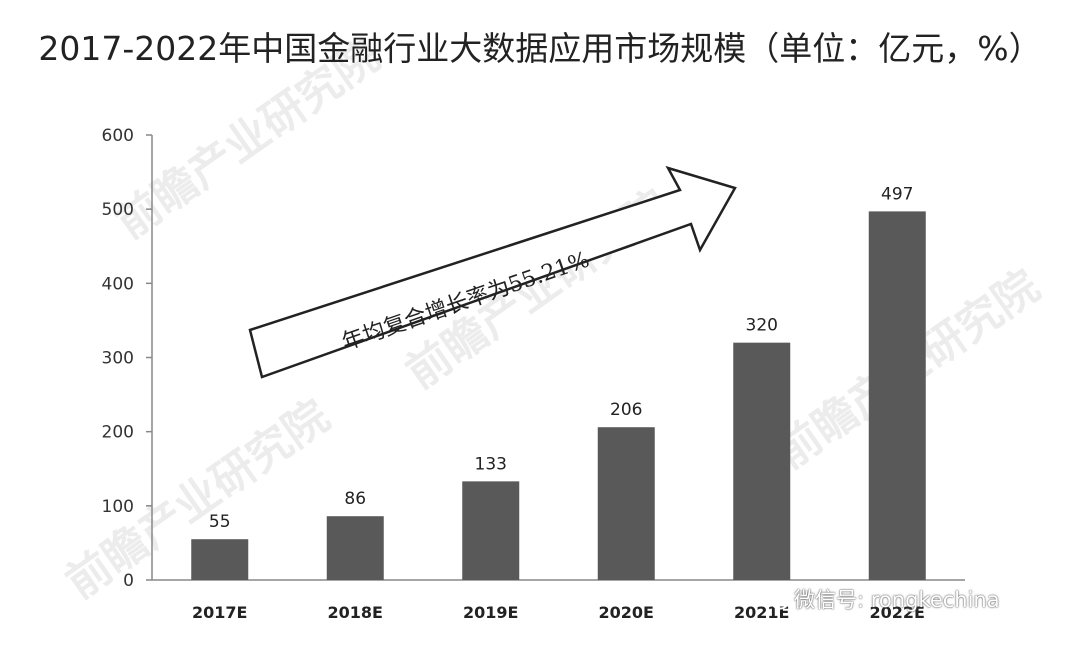 The width and height of the screenshot is (1080, 649). Describe the element at coordinates (491, 464) in the screenshot. I see `data-label-2019E: 133` at that location.